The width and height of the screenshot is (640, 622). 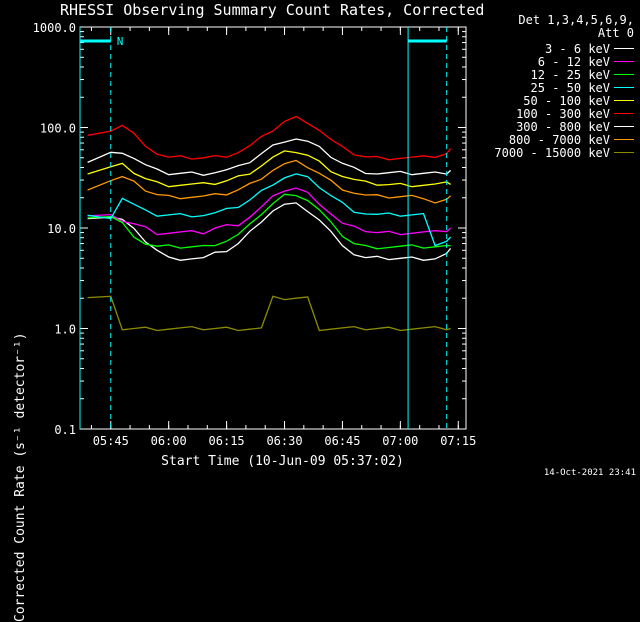 What do you see at coordinates (570, 74) in the screenshot?
I see `legend-label: 12 - 25 keV` at bounding box center [570, 74].